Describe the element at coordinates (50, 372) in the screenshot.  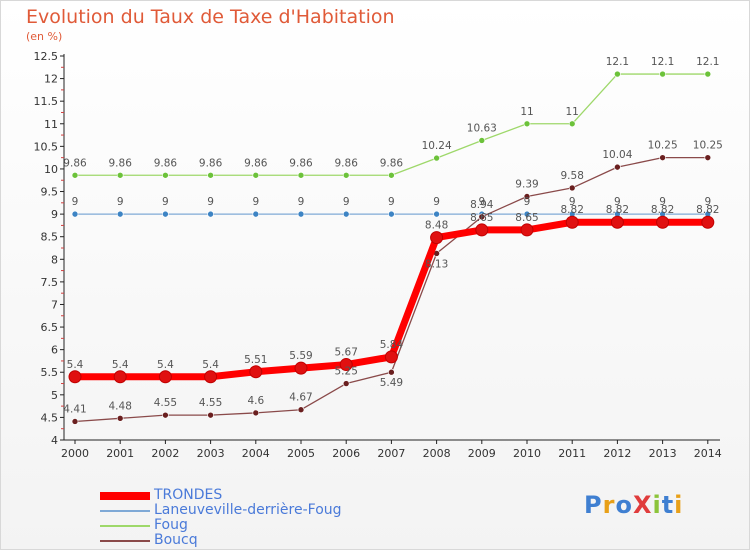
I see `y-tick-label: 5.5` at that location.